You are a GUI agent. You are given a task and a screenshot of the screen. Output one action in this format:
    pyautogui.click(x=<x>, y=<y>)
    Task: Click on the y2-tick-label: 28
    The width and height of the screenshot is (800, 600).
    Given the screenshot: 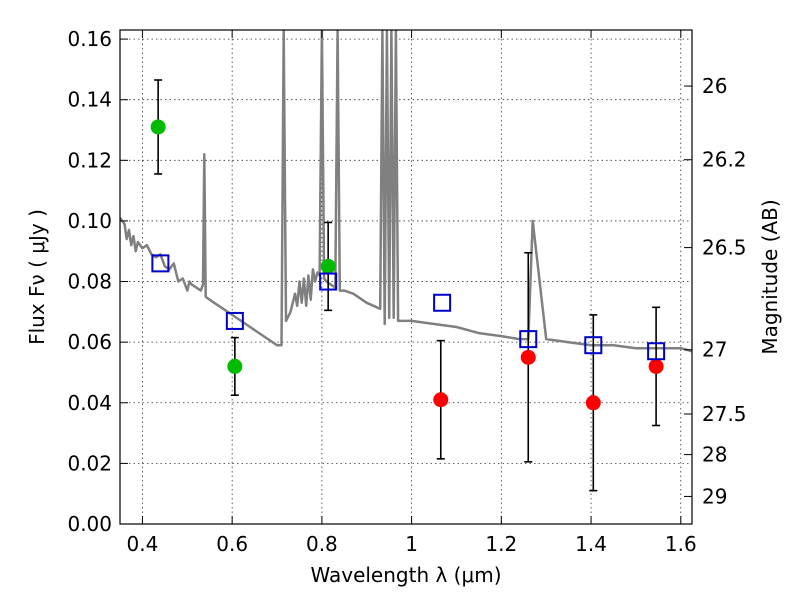 What is the action you would take?
    pyautogui.click(x=714, y=455)
    